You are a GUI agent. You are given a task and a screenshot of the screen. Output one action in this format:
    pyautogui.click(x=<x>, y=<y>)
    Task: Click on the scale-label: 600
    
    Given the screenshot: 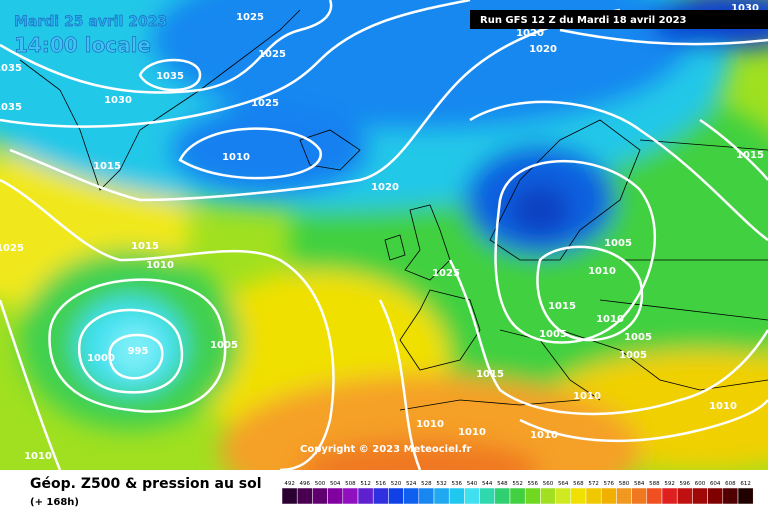 What is the action you would take?
    pyautogui.click(x=700, y=484)
    